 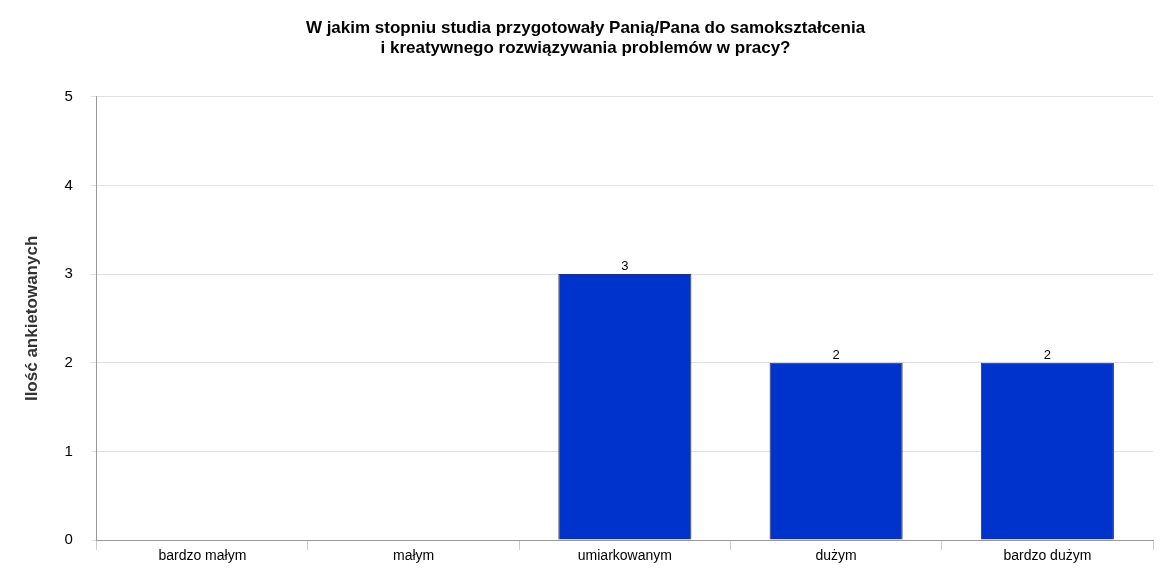 What do you see at coordinates (31, 318) in the screenshot?
I see `y-axis-title: Ilość ankietowanych` at bounding box center [31, 318].